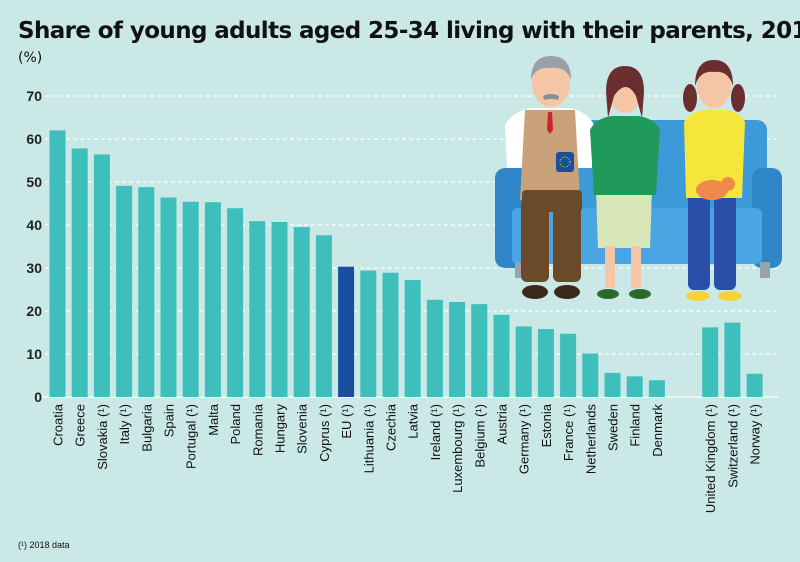  What do you see at coordinates (324, 433) in the screenshot?
I see `x-tick-label: Cyprus (¹)` at bounding box center [324, 433].